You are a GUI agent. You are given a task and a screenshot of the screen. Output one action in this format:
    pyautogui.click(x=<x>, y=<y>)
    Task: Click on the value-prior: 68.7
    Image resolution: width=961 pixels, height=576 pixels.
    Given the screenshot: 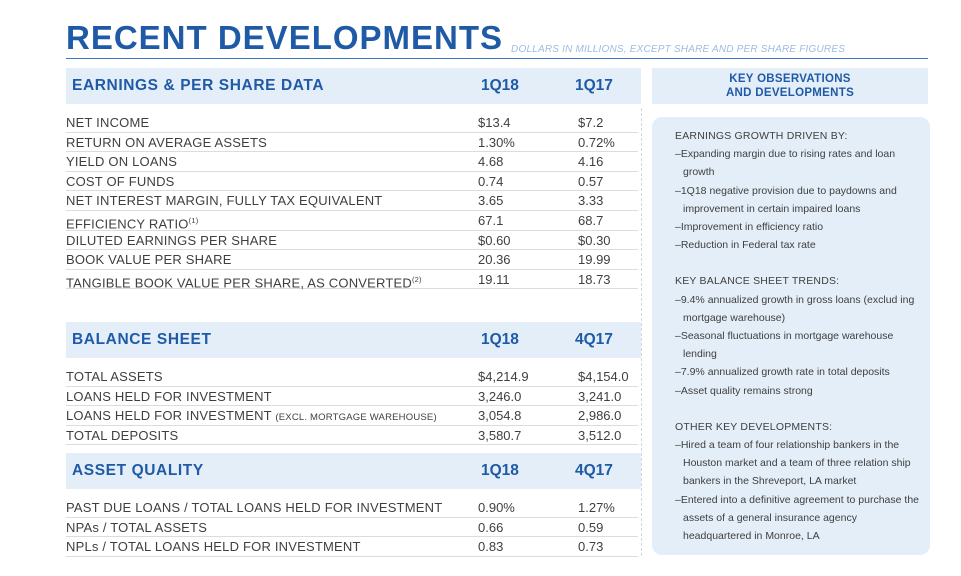 What is the action you would take?
    pyautogui.click(x=591, y=220)
    